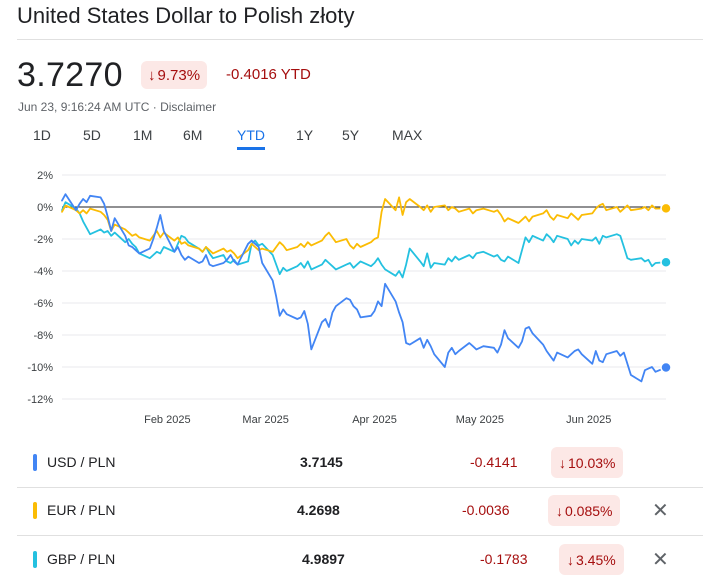  What do you see at coordinates (592, 462) in the screenshot?
I see `pair-change-percent: 10.03%` at bounding box center [592, 462].